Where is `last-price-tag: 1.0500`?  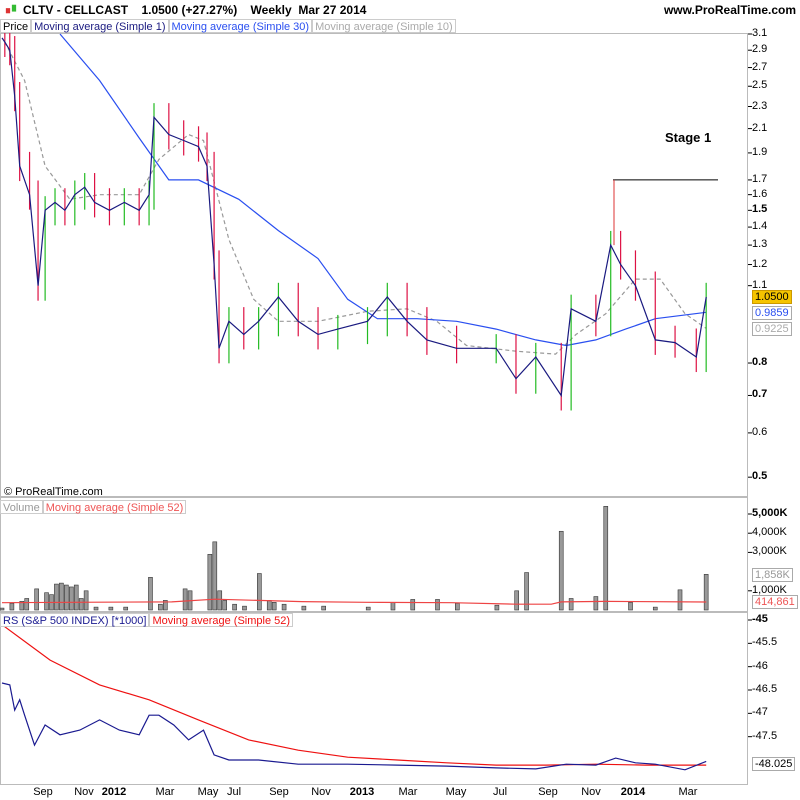
last-price-tag: 1.0500 is located at coordinates (772, 297).